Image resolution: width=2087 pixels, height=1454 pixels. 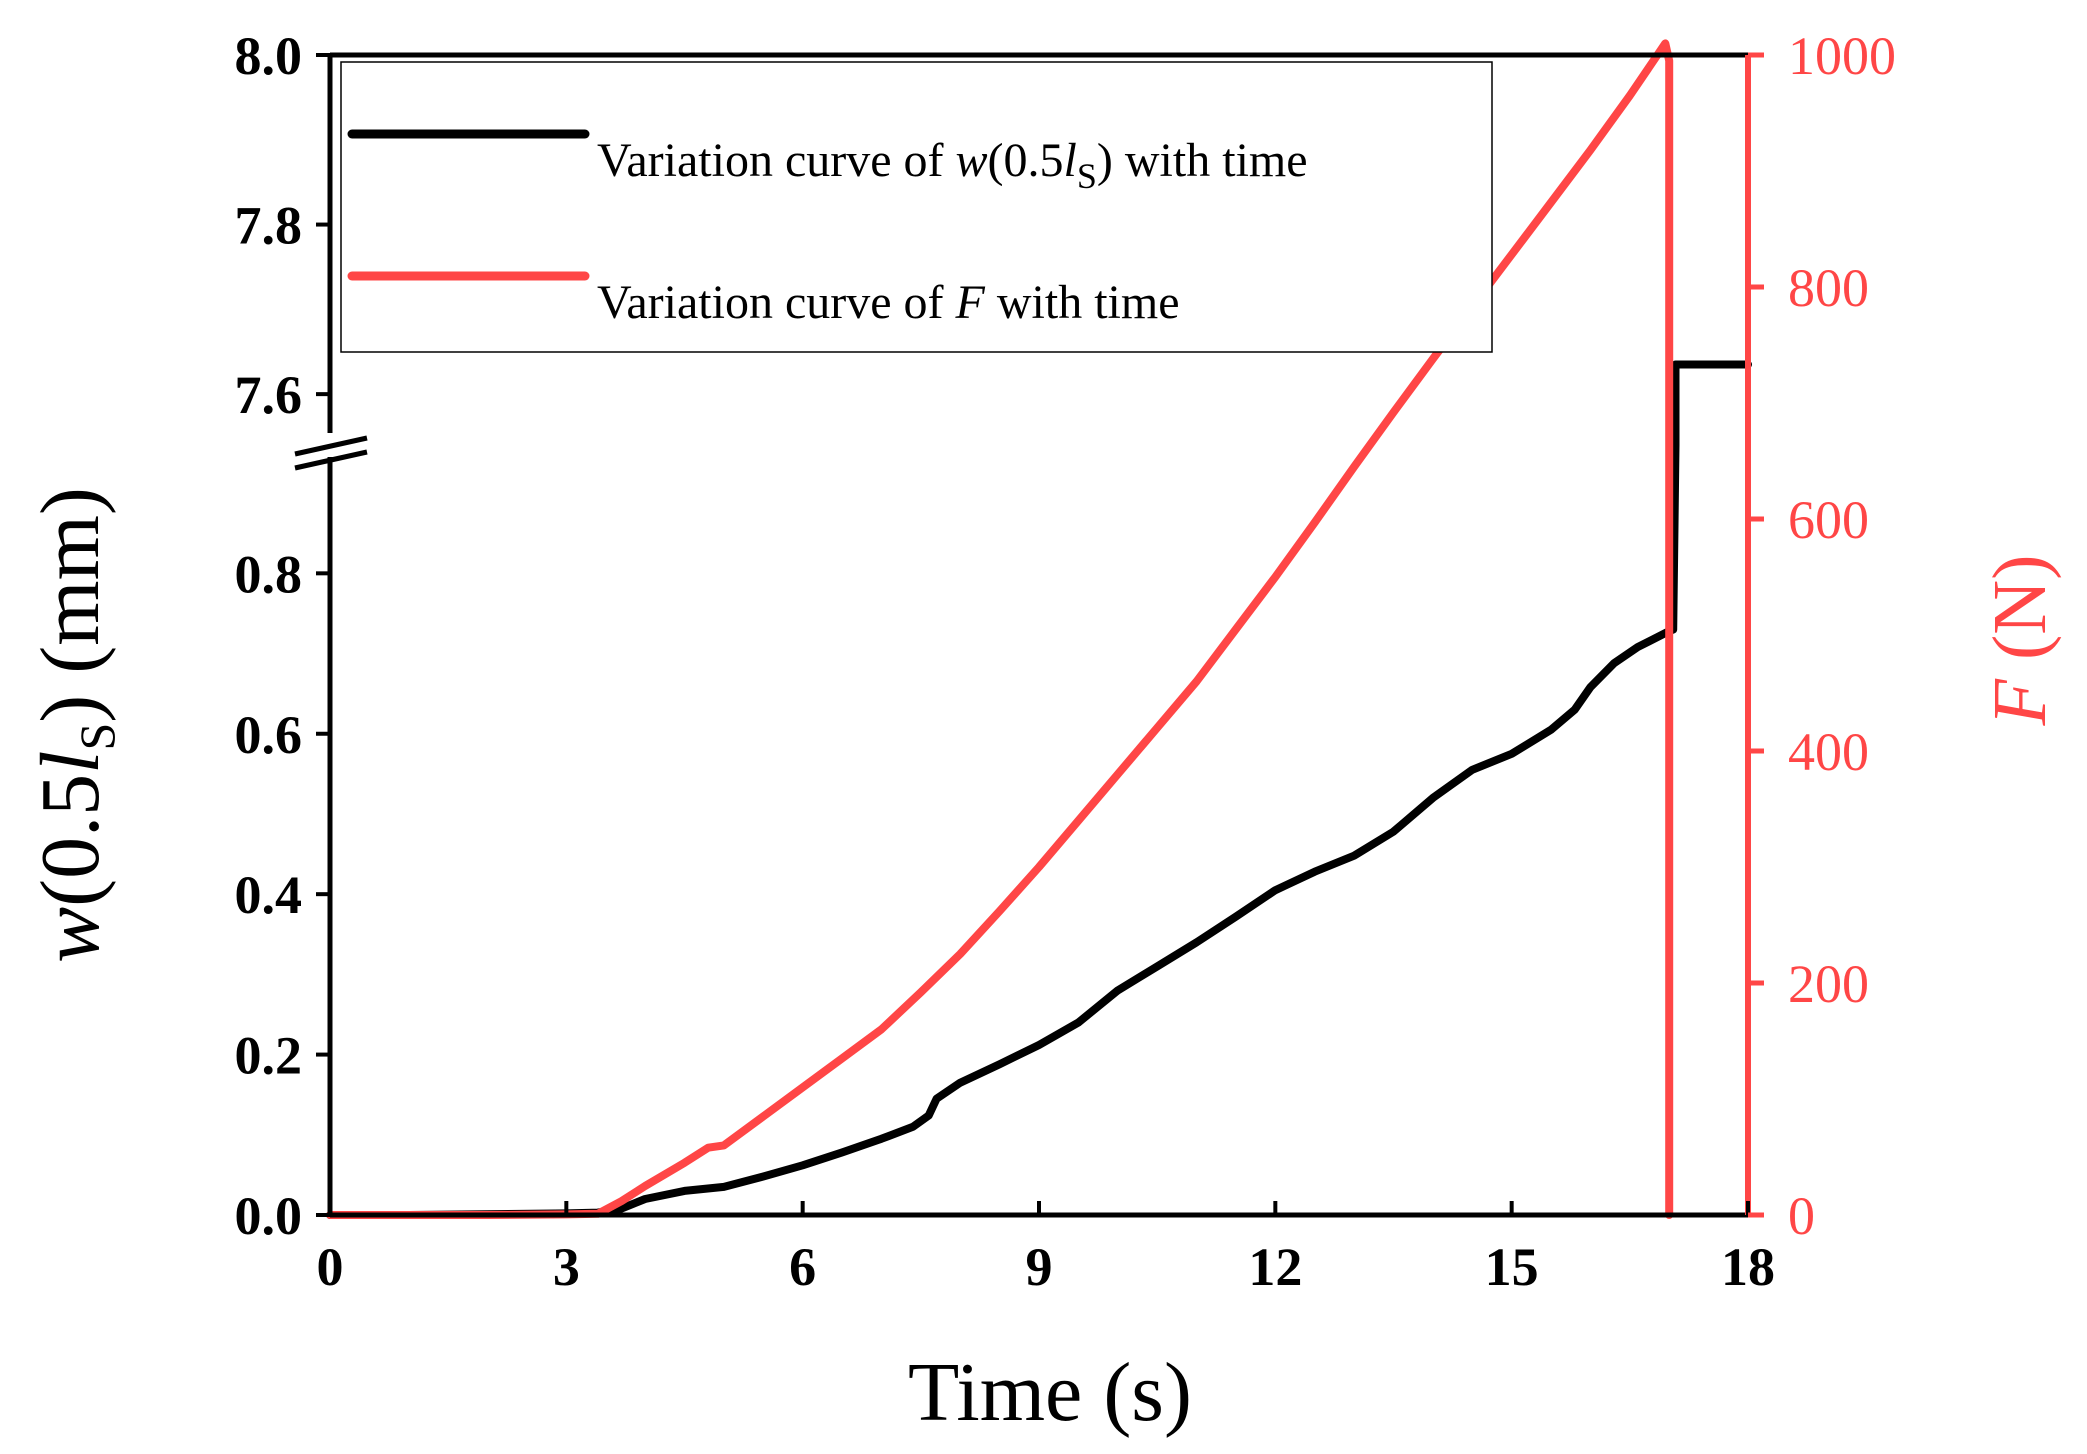 I want to click on y-tick-label: 0.8, so click(x=269, y=574).